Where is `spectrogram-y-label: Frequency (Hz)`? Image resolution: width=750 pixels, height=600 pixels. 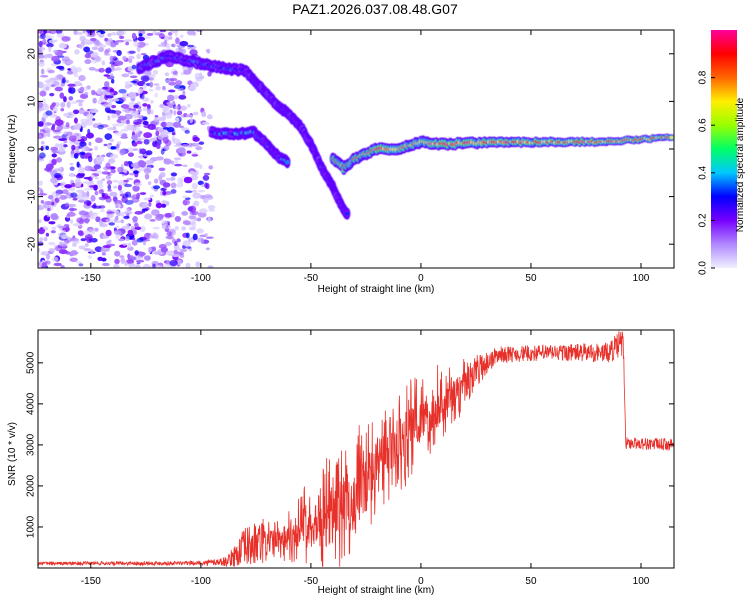 spectrogram-y-label: Frequency (Hz) is located at coordinates (12, 149).